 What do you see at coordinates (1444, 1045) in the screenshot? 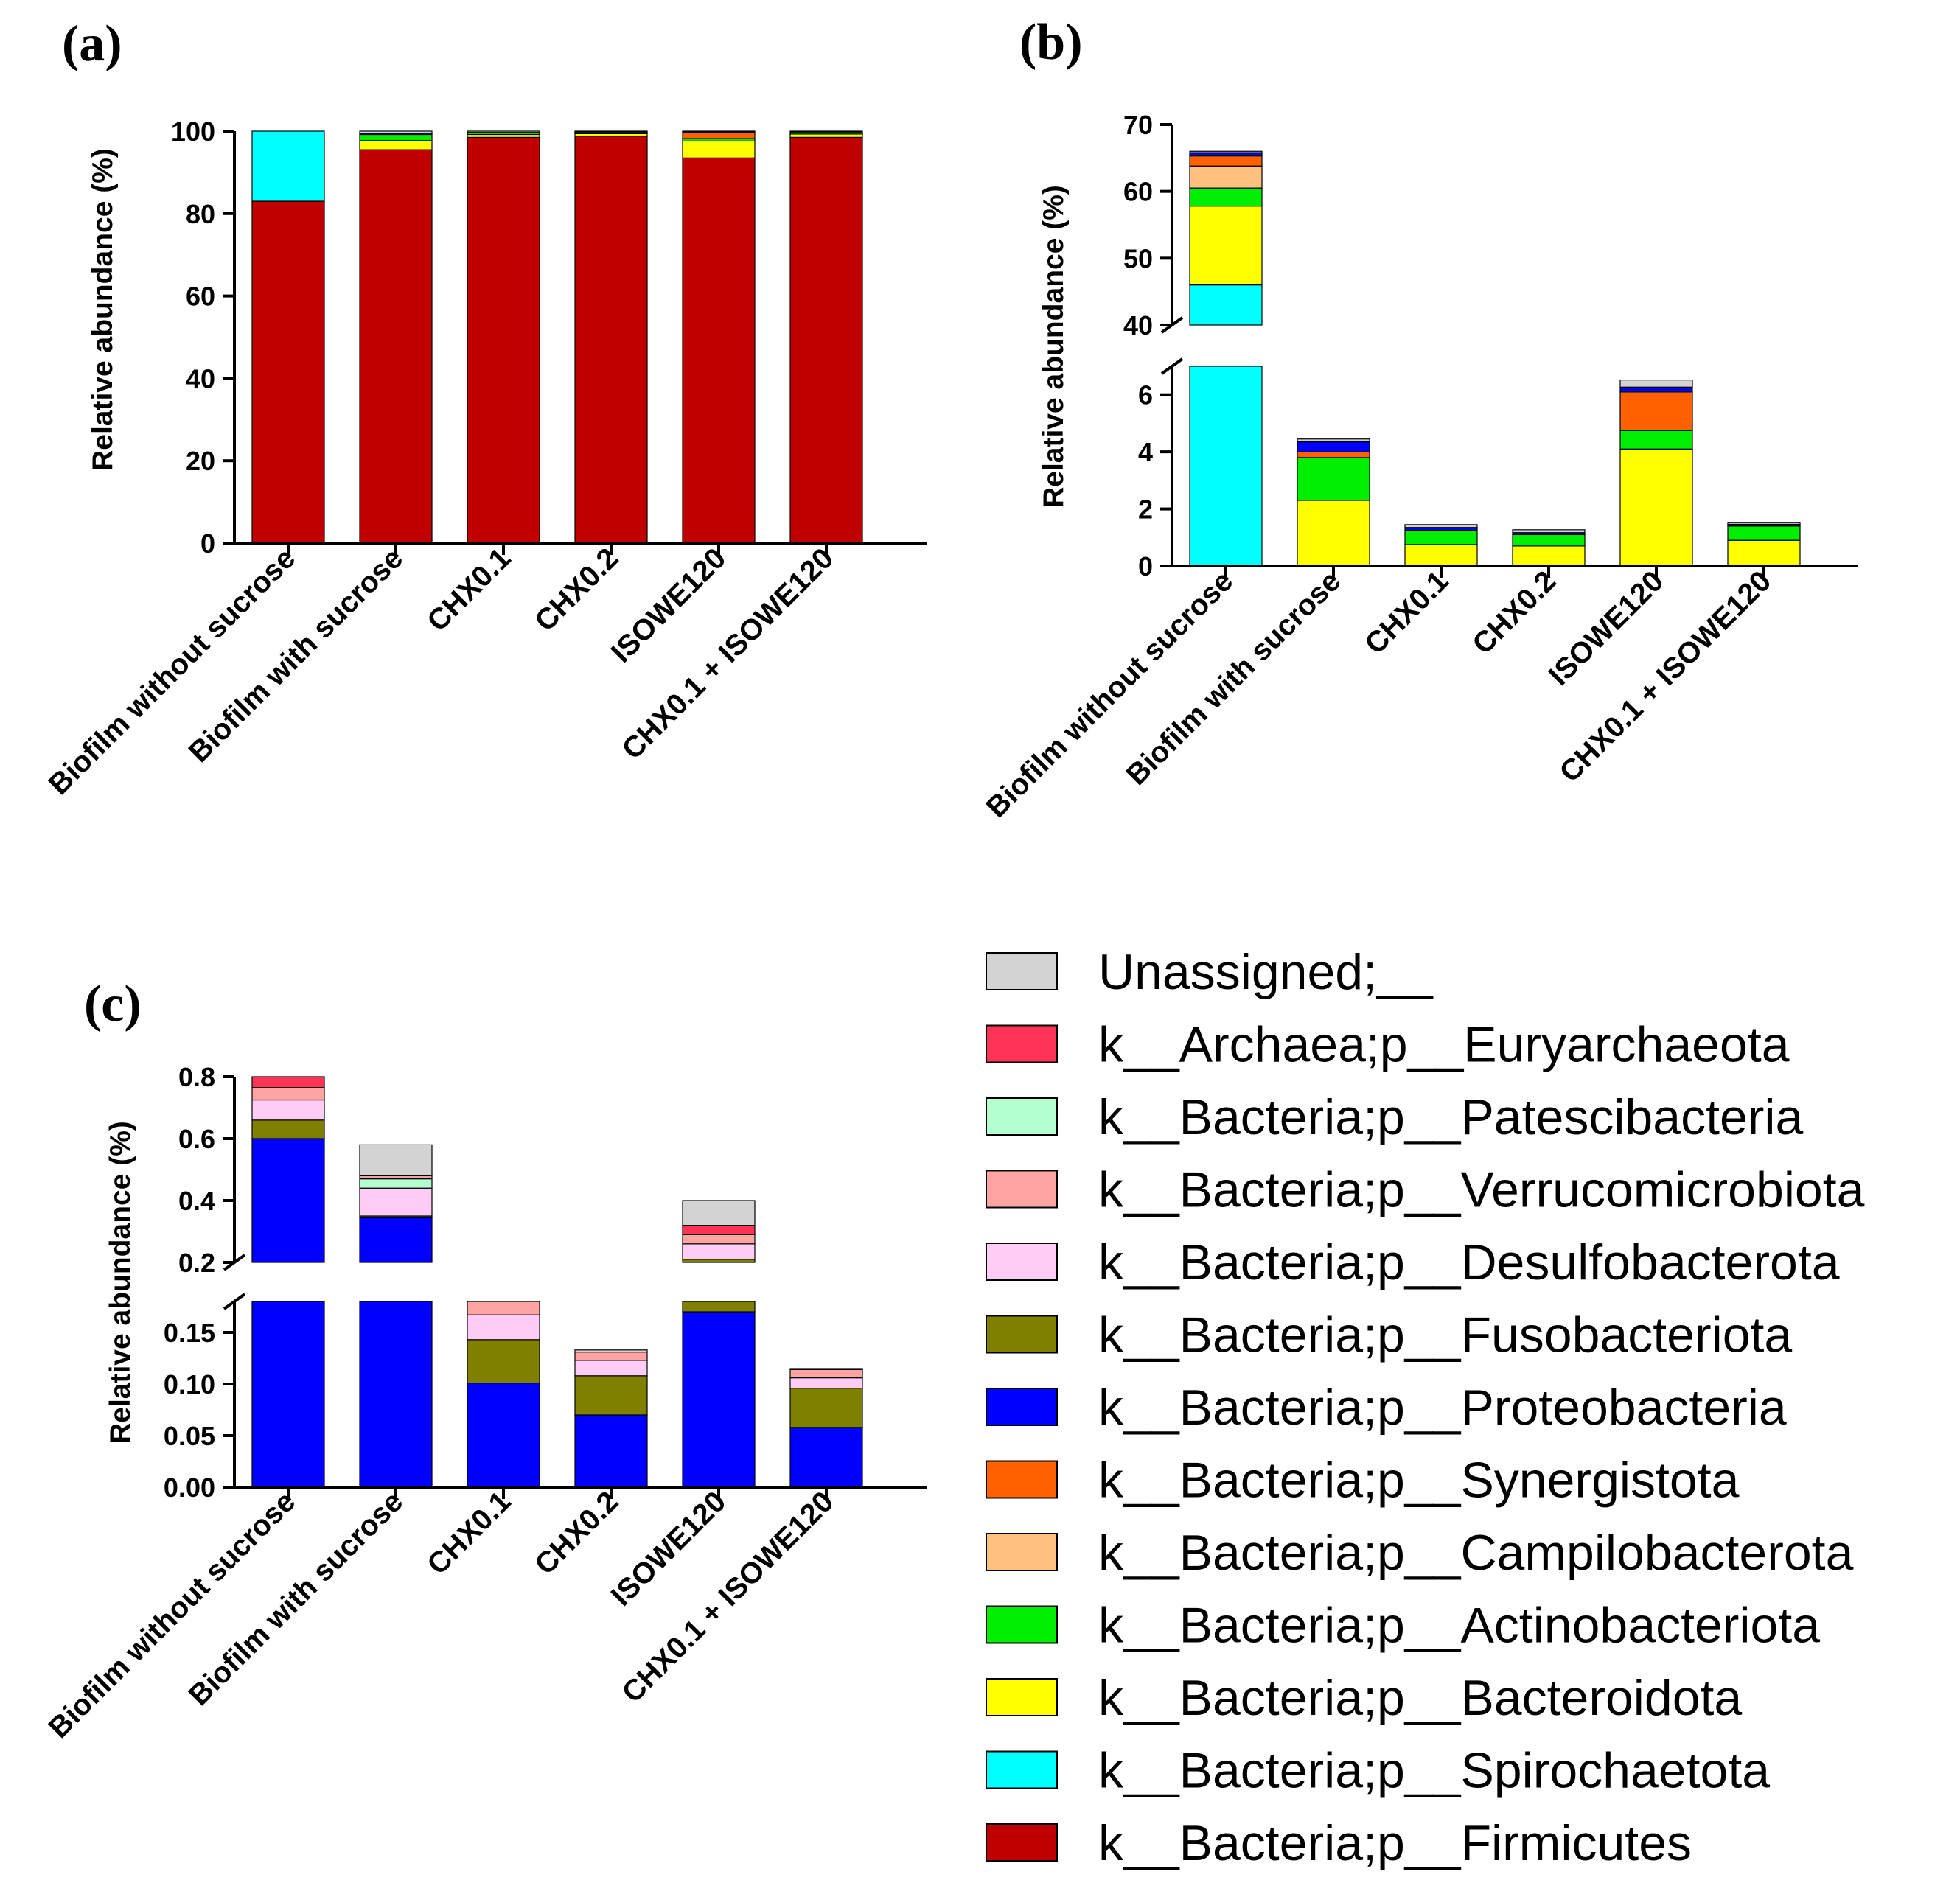
I see `legend-label-k-archaea-p-euryarchaeota: k__Archaea;p__Euryarchaeota` at bounding box center [1444, 1045].